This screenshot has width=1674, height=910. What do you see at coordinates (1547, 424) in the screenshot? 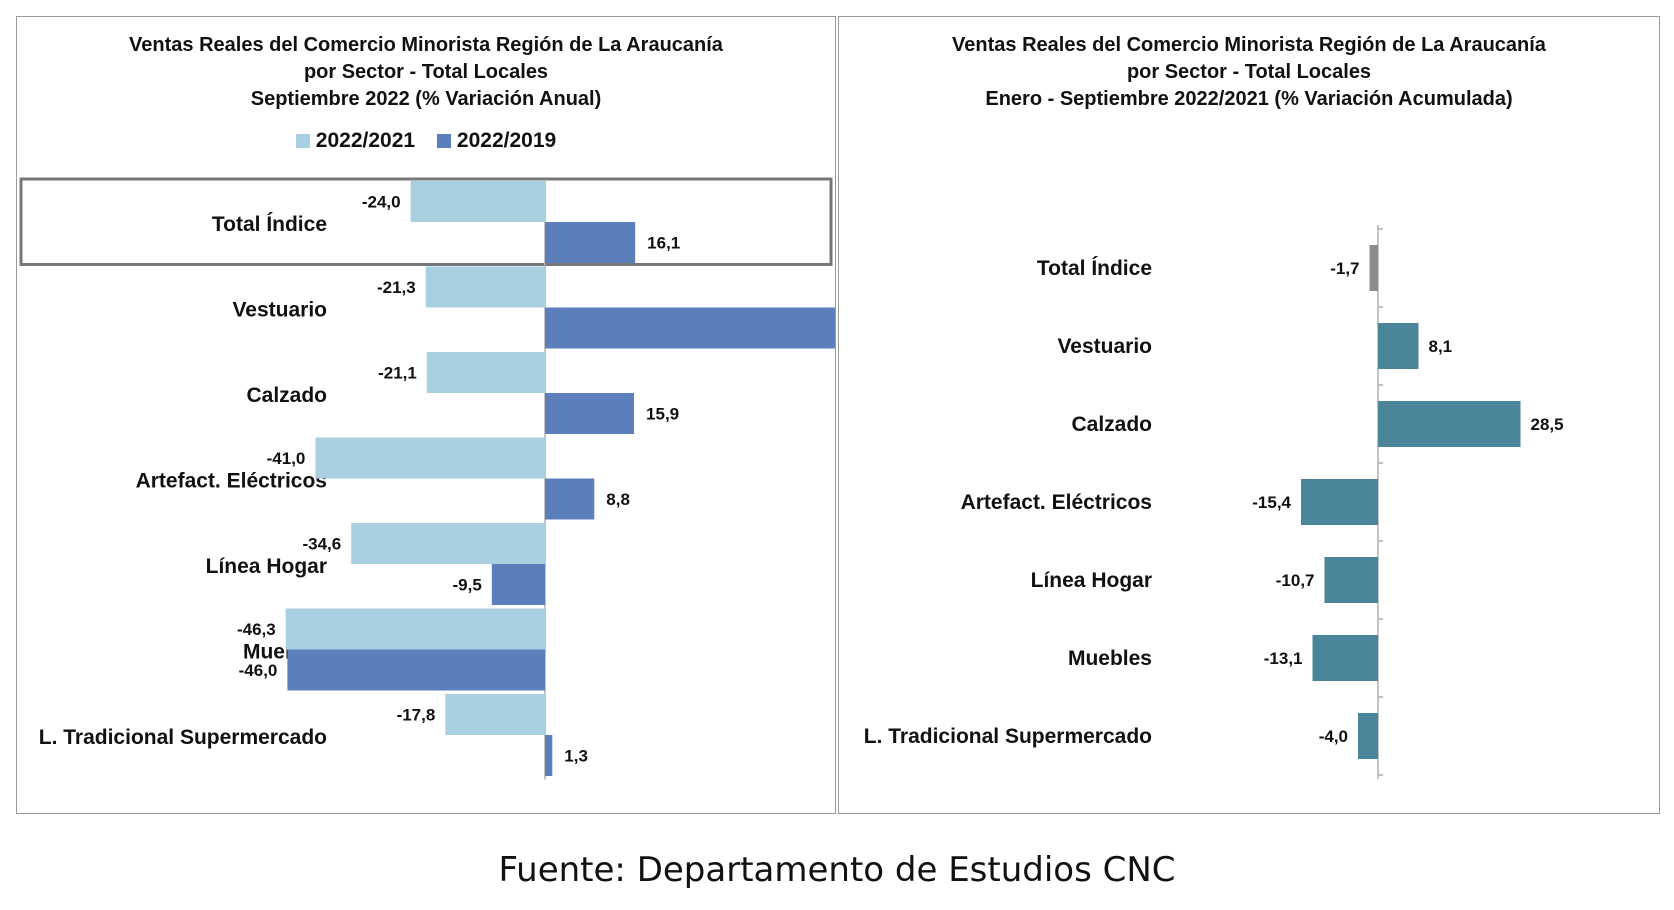
I see `data-label-2: 28,5` at bounding box center [1547, 424].